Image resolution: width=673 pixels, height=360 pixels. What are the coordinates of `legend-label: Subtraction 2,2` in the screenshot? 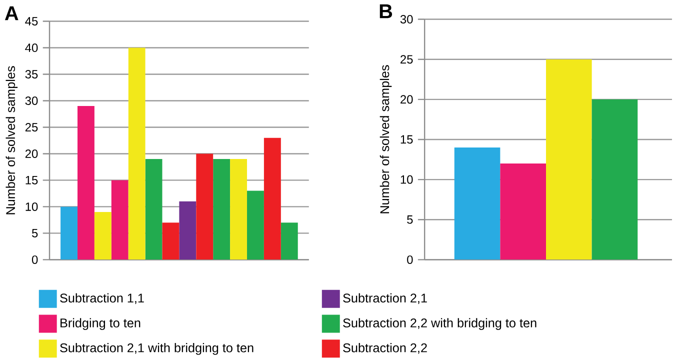 It's located at (385, 348).